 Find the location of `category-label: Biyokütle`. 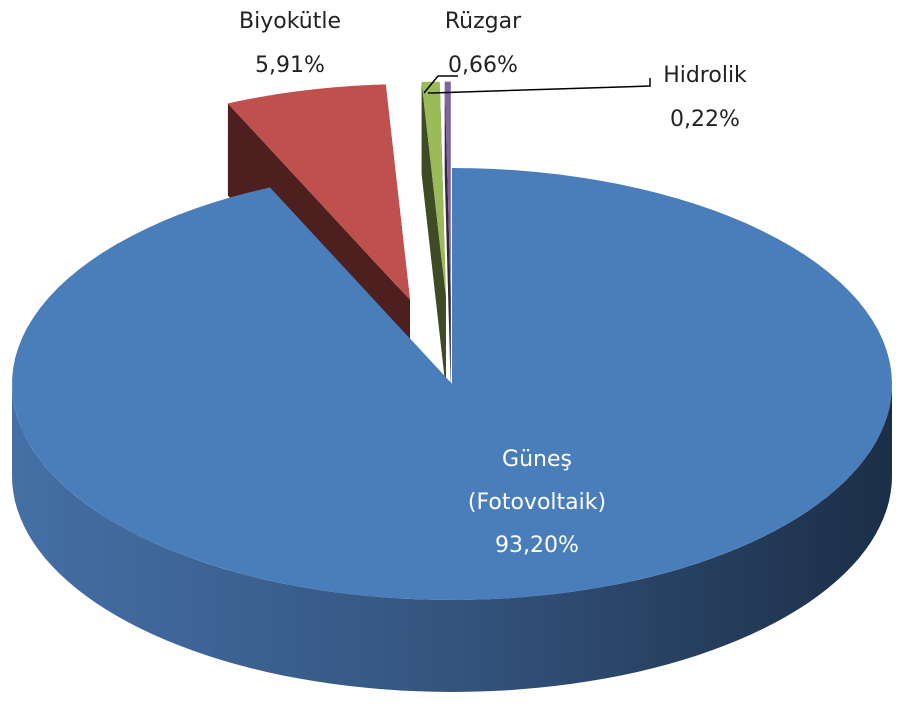

category-label: Biyokütle is located at coordinates (290, 21).